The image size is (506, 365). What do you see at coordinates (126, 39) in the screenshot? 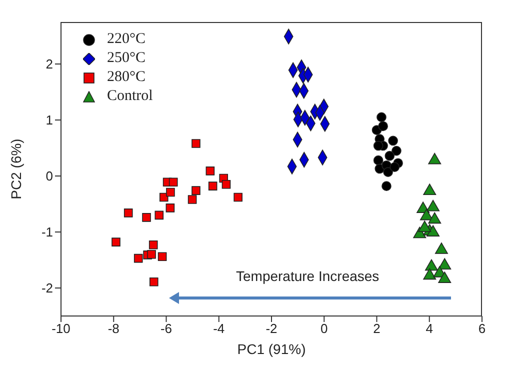
I see `legend-label: 220°C` at bounding box center [126, 39].